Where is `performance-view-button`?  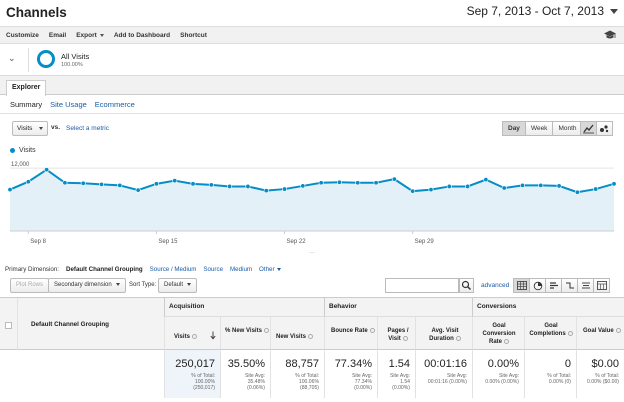 performance-view-button is located at coordinates (553, 285).